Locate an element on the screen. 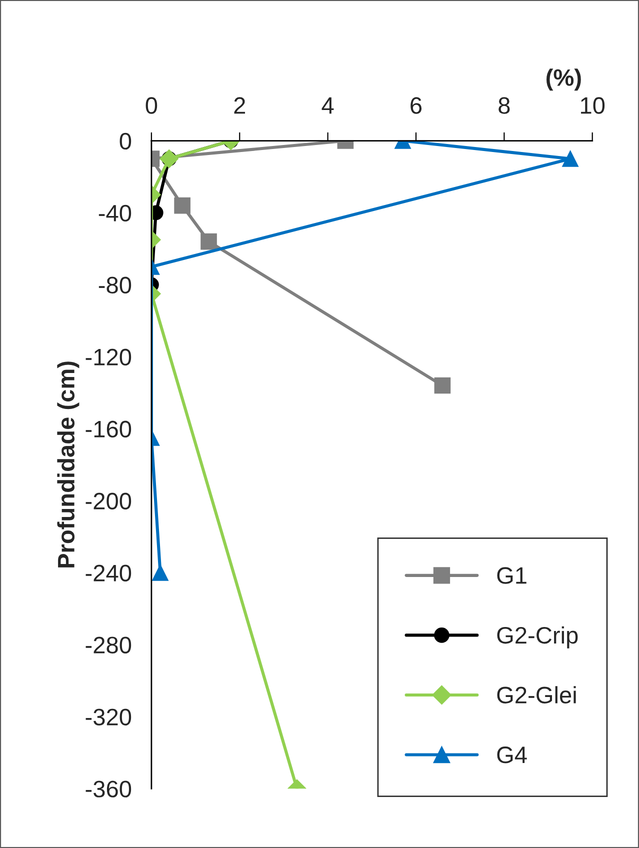 This screenshot has height=848, width=639. y-tick-label: -240 is located at coordinates (109, 573).